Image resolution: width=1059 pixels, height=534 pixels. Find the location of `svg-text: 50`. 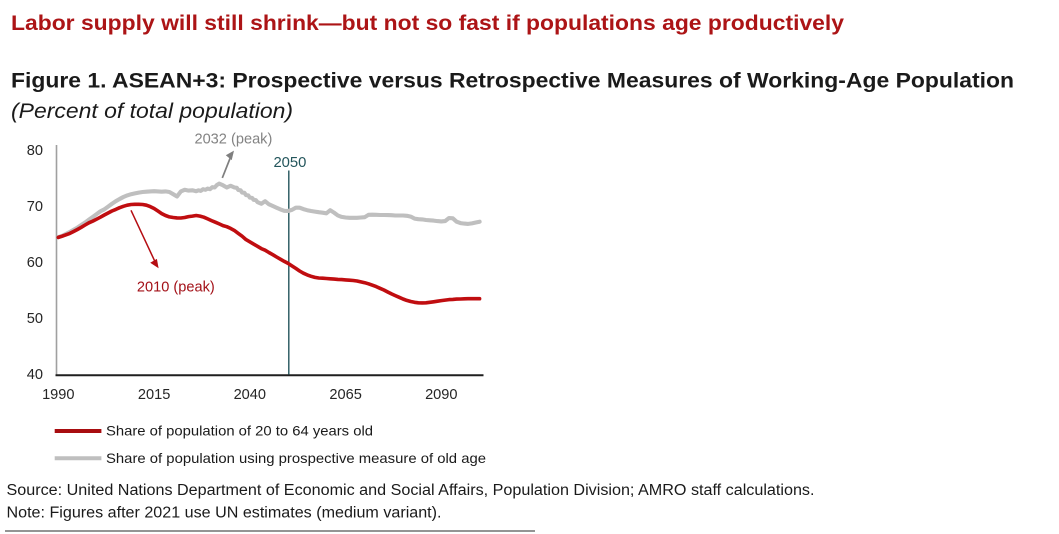

svg-text: 50 is located at coordinates (35, 319).